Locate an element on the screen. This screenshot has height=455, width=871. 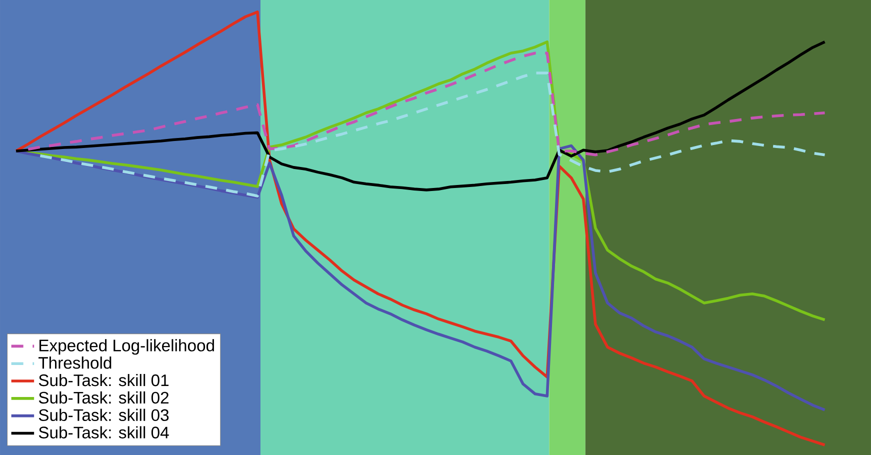
legend-label: Sub-Task: skill 01 is located at coordinates (103, 380).